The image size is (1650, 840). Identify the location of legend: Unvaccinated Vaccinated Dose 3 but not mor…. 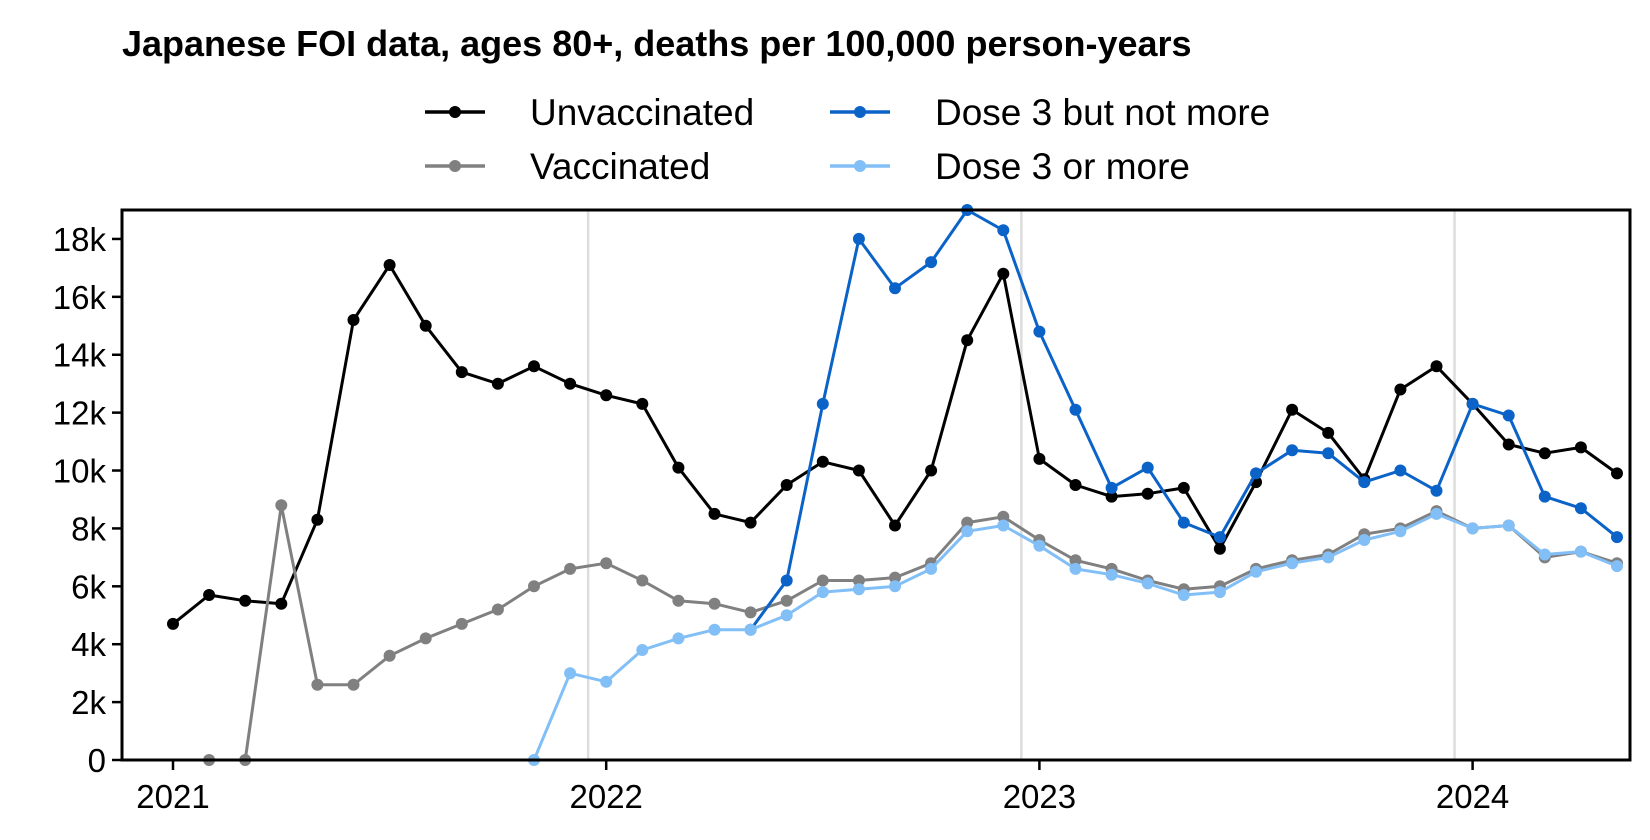
(847, 139).